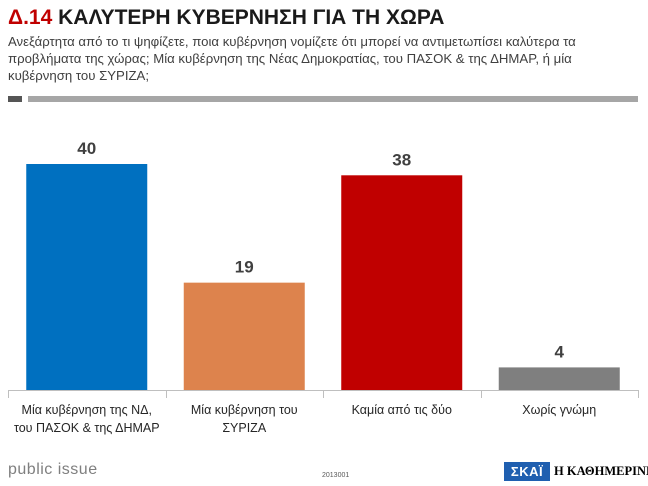 The height and width of the screenshot is (486, 648). What do you see at coordinates (244, 267) in the screenshot?
I see `data-label: 19` at bounding box center [244, 267].